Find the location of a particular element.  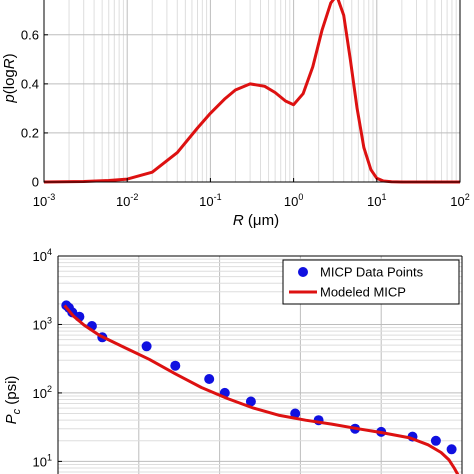

y-axis-r: R is located at coordinates (9, 63).